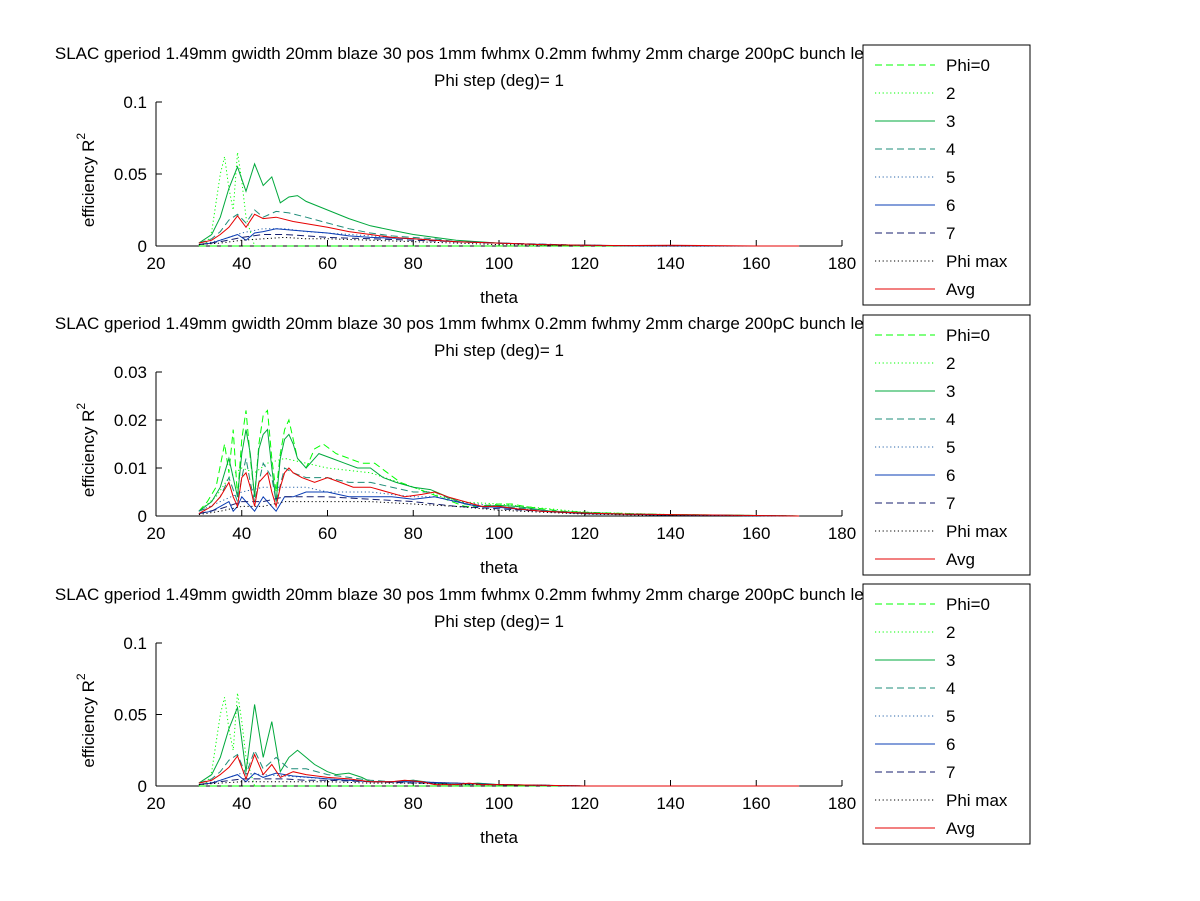 Image resolution: width=1200 pixels, height=901 pixels. Describe the element at coordinates (130, 420) in the screenshot. I see `y-tick-label: 0.02` at that location.